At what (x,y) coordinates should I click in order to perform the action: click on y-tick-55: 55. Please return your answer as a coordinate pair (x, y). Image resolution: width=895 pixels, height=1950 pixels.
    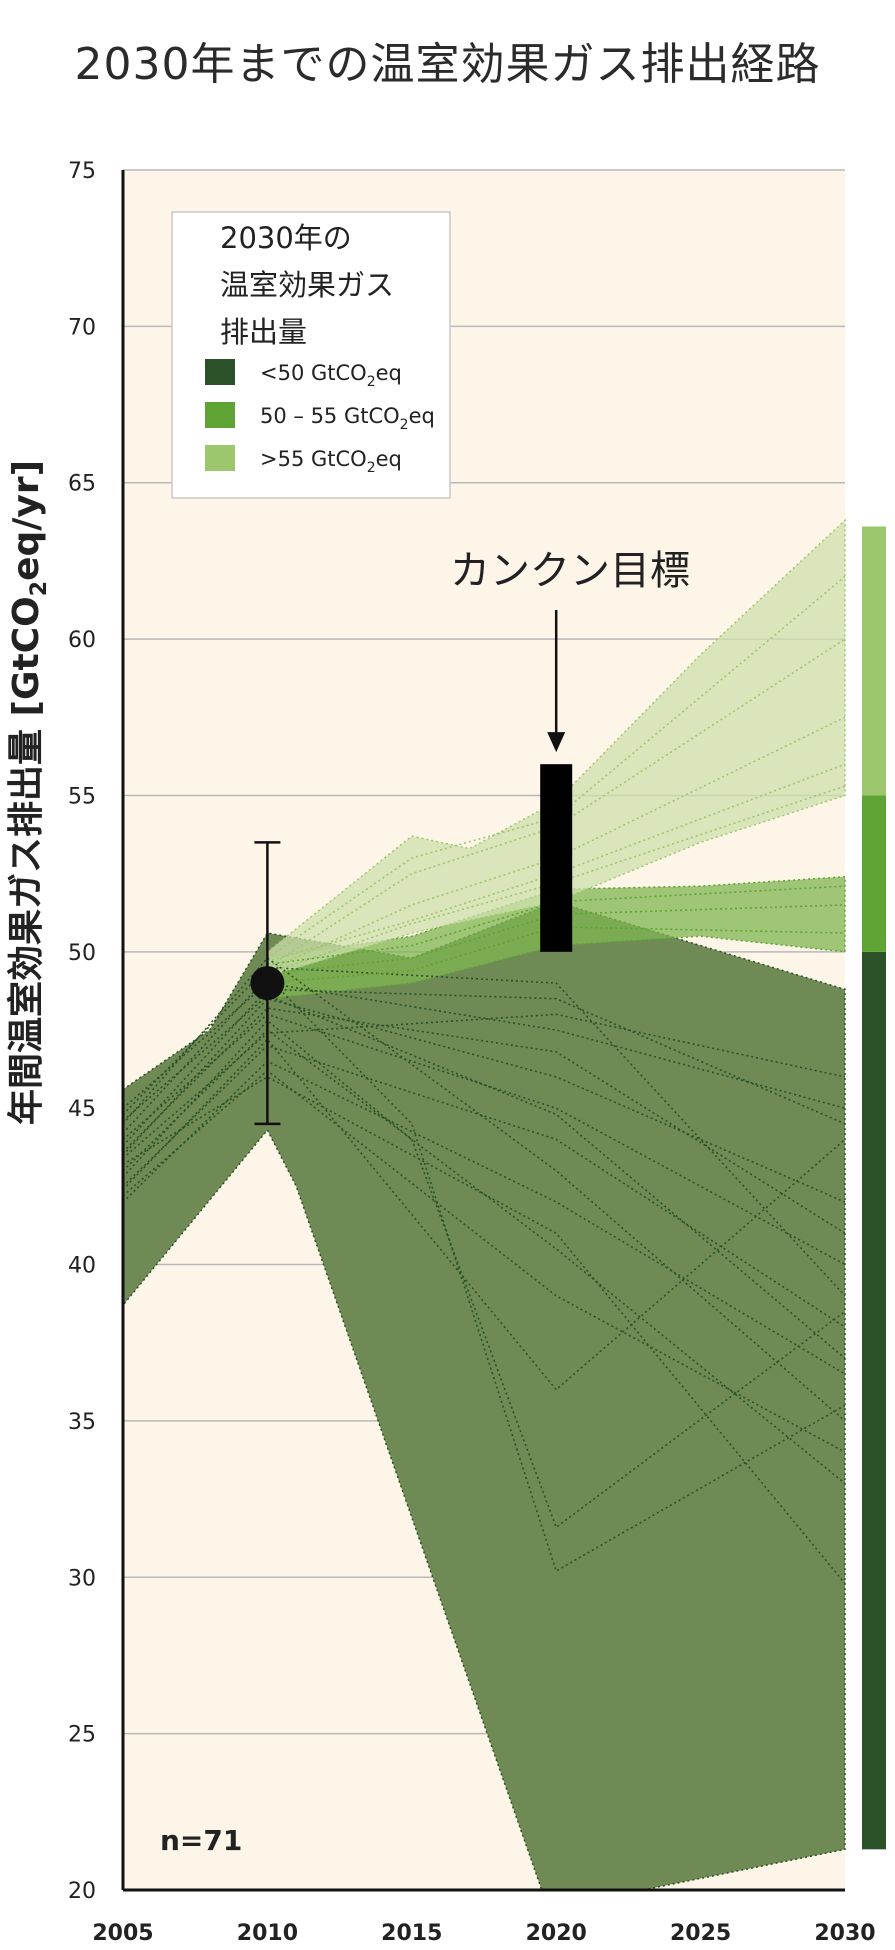
    Looking at the image, I should click on (82, 796).